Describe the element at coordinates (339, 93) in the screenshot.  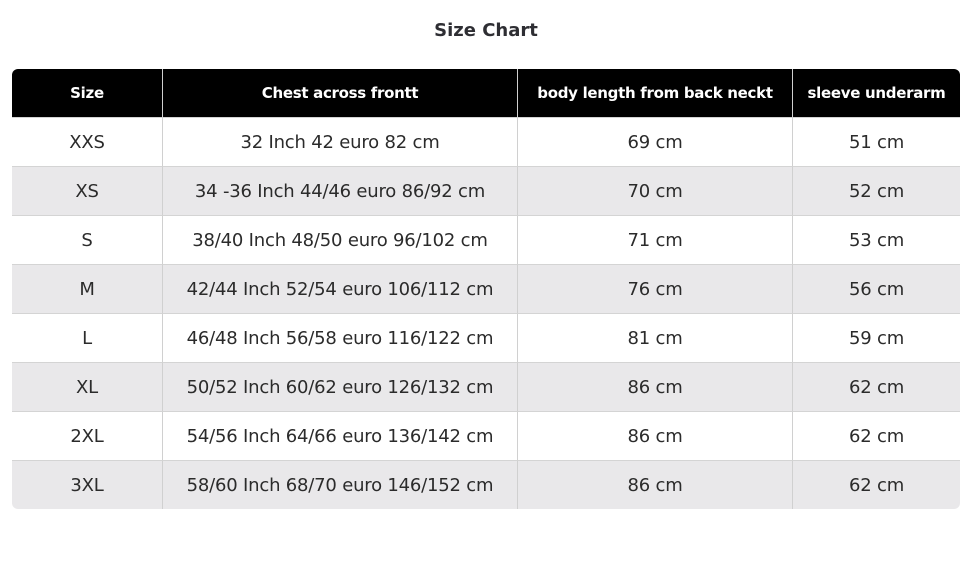
I see `column-header: Chest across frontt` at that location.